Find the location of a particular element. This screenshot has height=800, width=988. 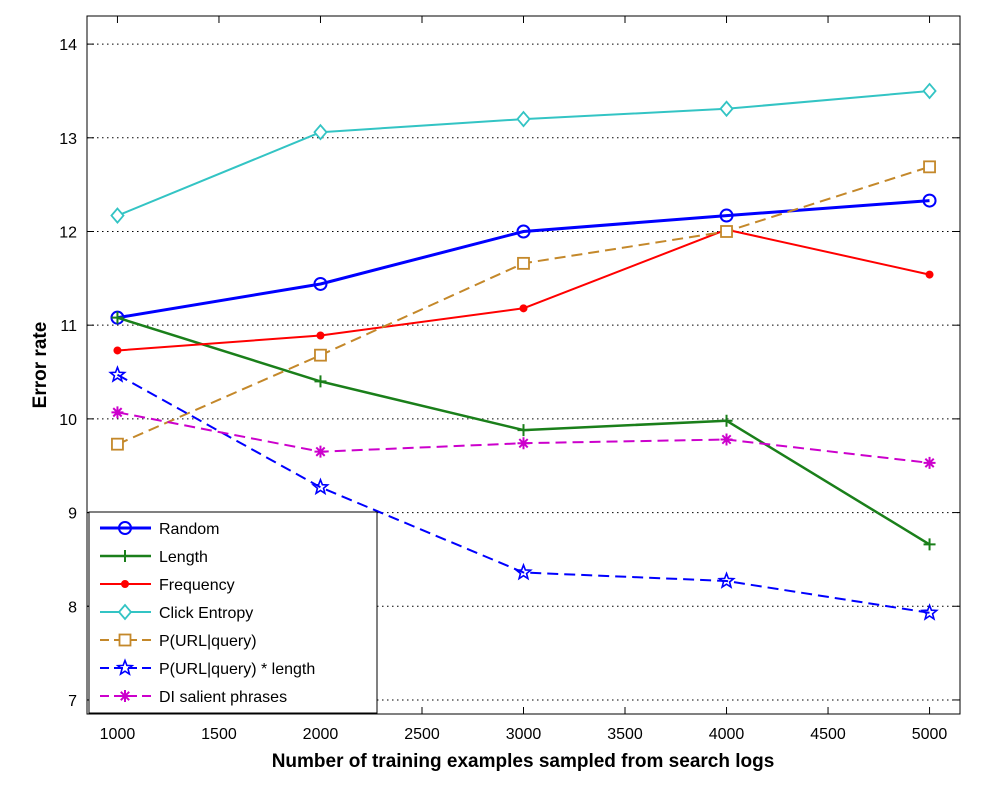

legend-item: DI salient phrases is located at coordinates (193, 697).